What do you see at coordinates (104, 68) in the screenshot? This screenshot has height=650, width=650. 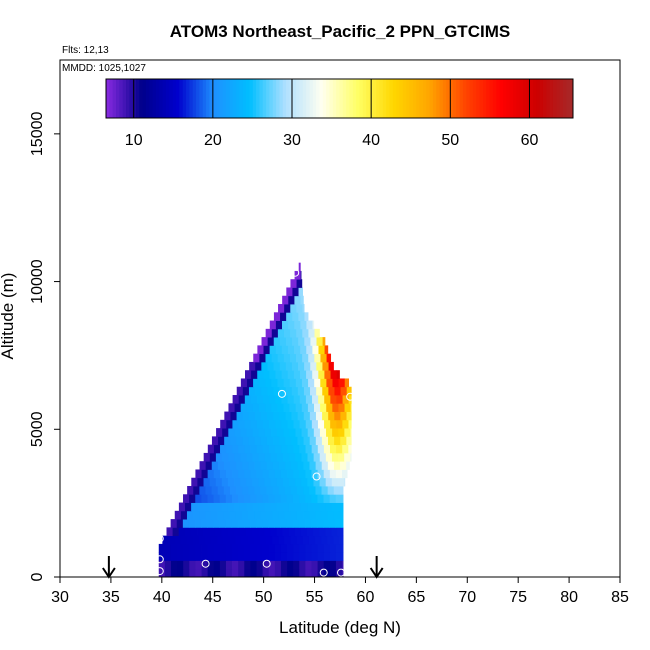 I see `dates-label: MMDD: 1025,1027` at bounding box center [104, 68].